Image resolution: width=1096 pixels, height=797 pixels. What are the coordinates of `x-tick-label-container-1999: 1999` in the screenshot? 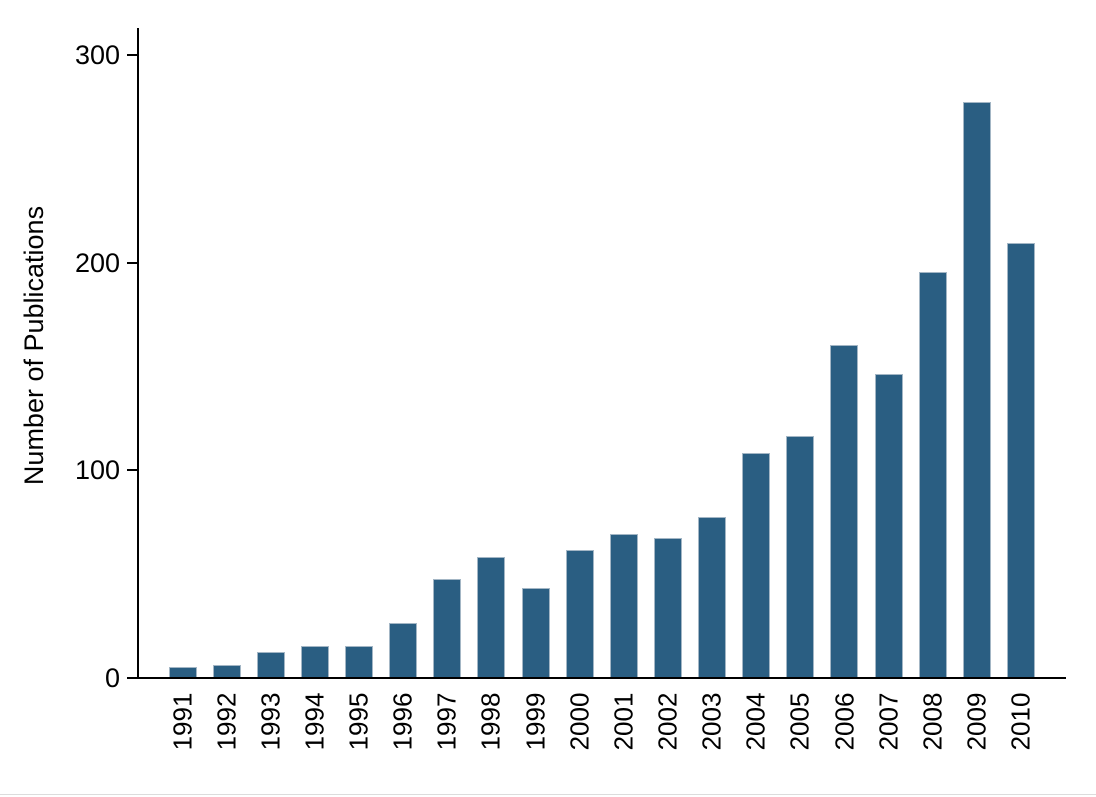 It's located at (536, 721).